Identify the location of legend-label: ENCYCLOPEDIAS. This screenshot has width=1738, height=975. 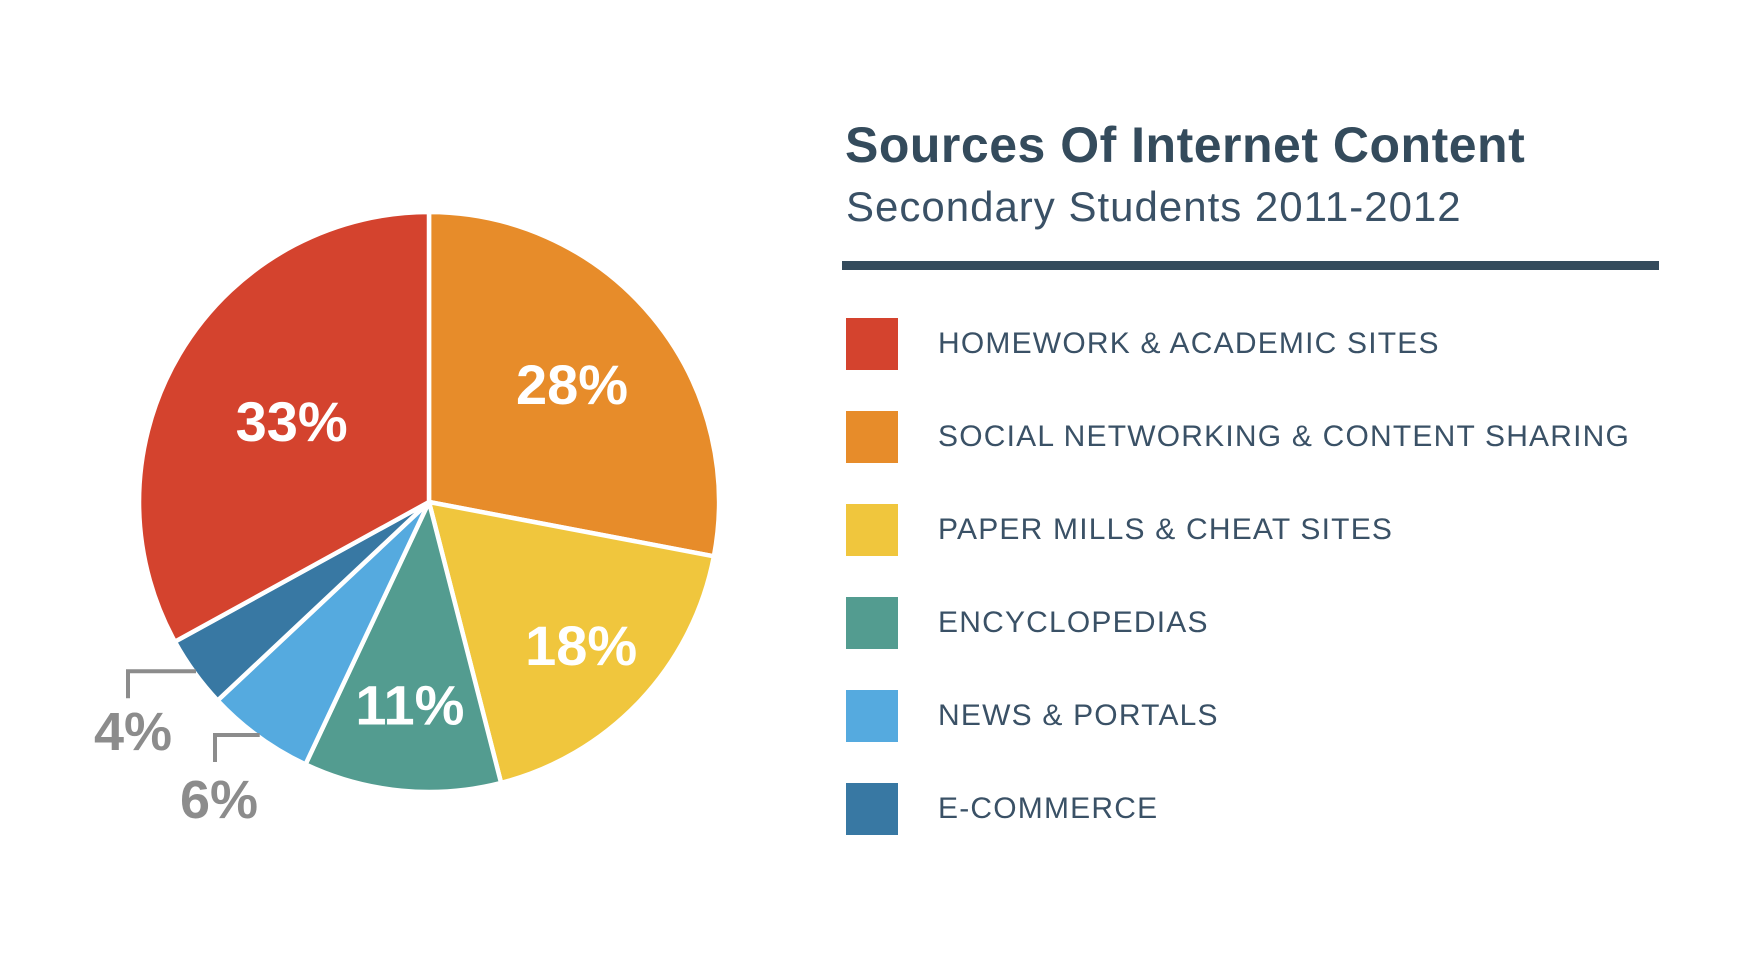
(1073, 622).